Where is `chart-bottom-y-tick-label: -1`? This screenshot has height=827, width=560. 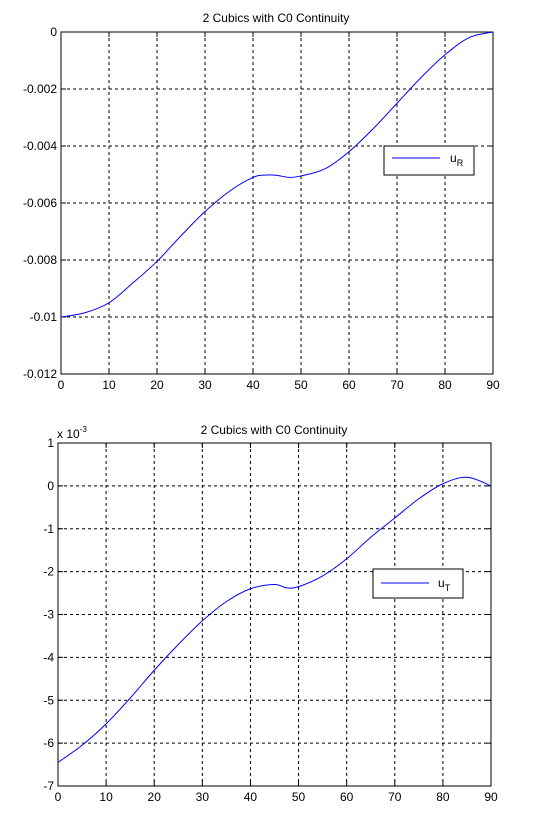 chart-bottom-y-tick-label: -1 is located at coordinates (48, 529).